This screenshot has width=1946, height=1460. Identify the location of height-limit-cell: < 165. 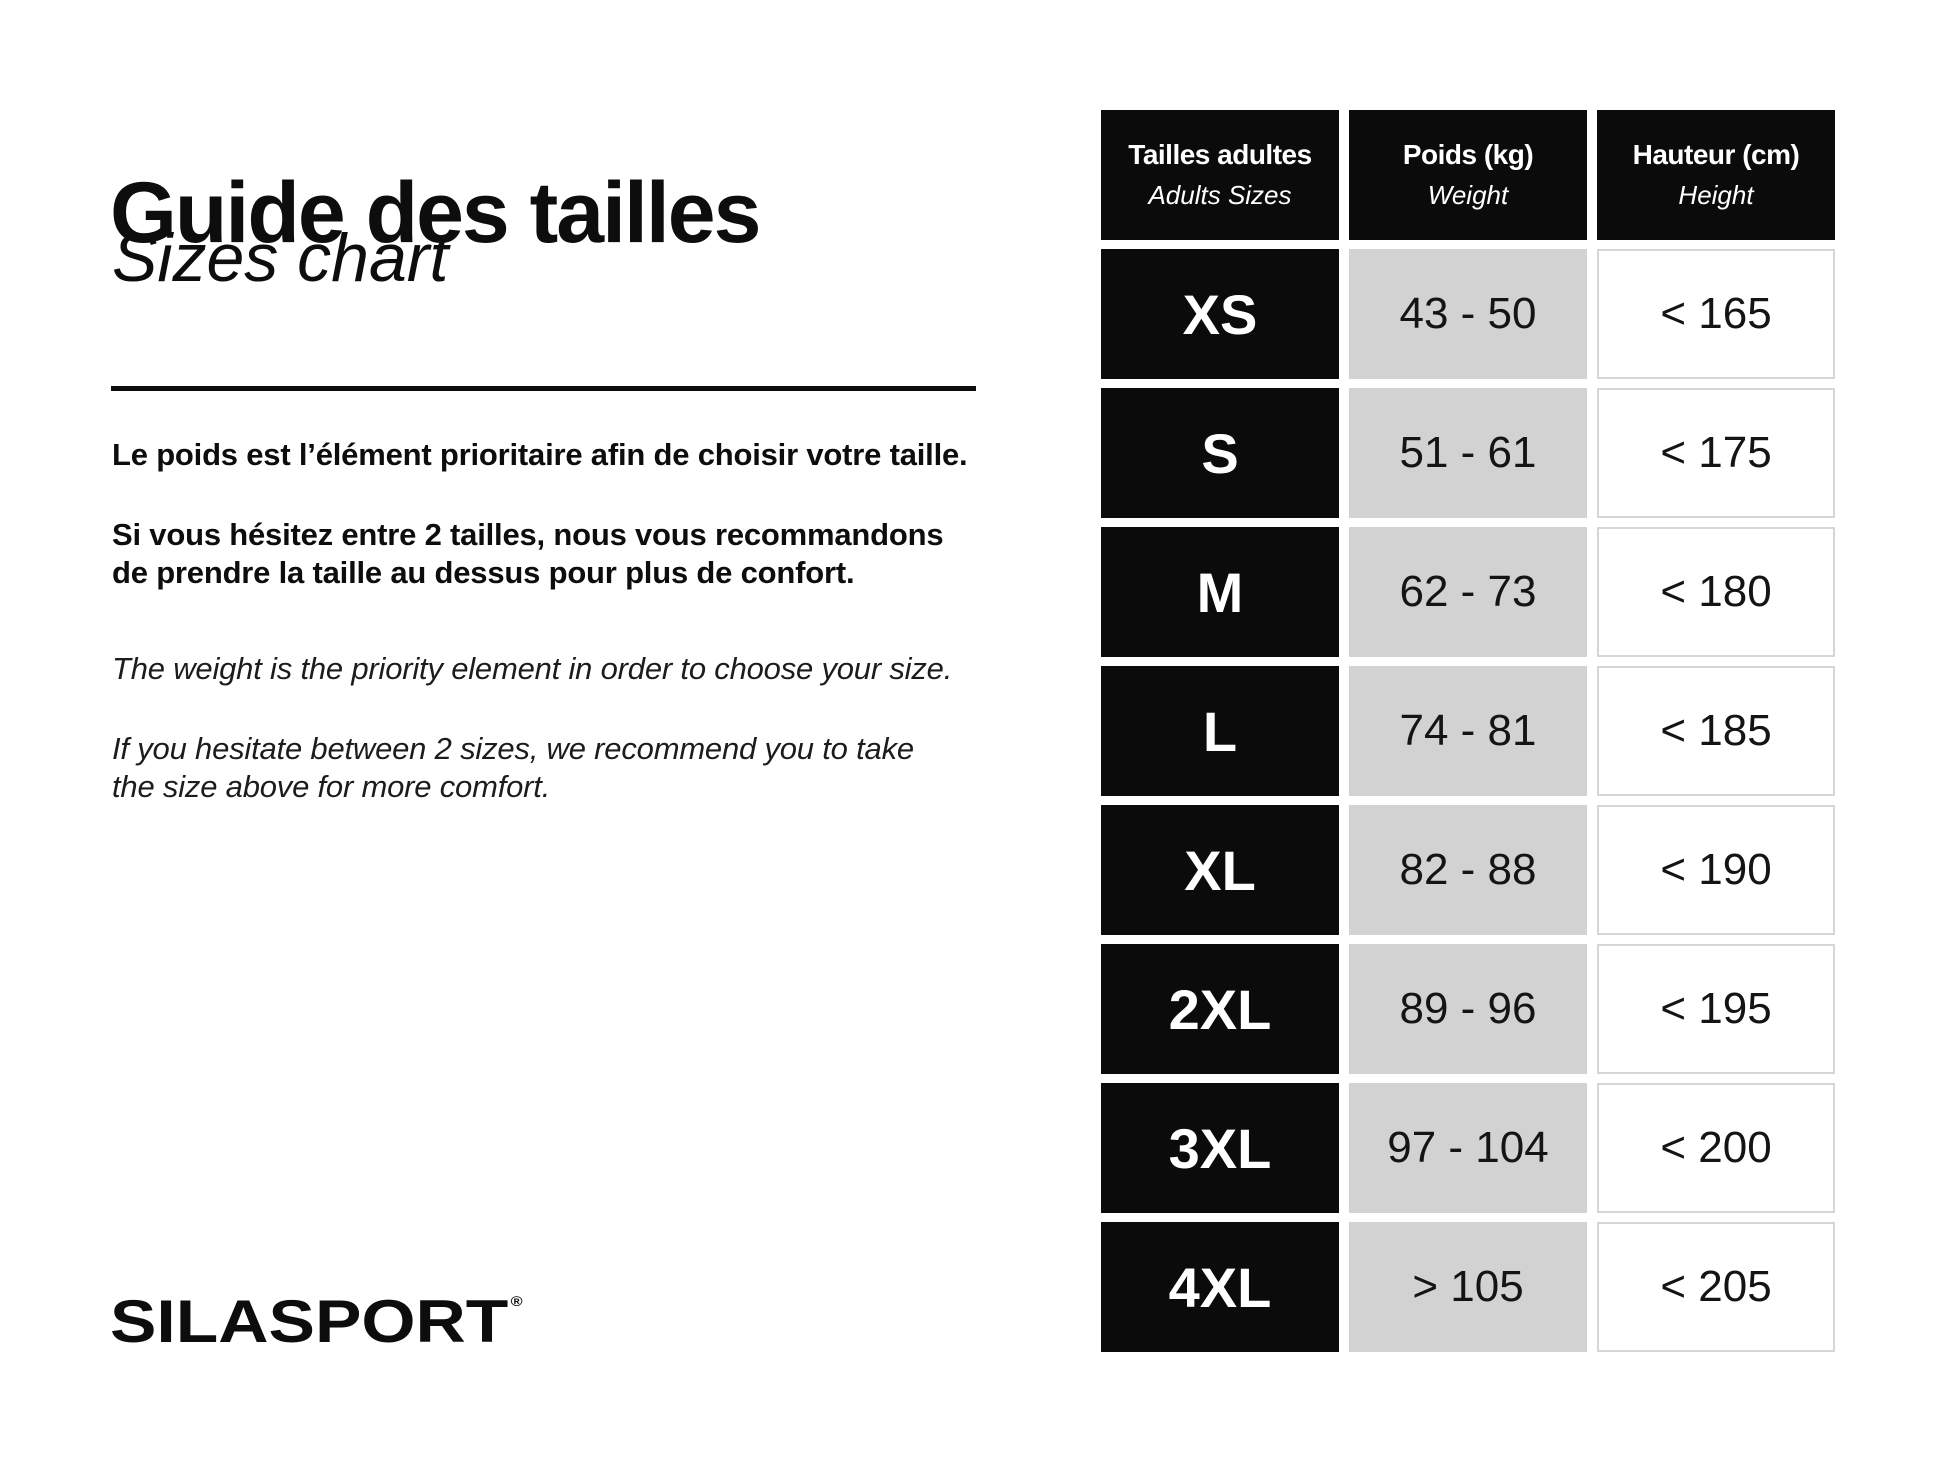
(1716, 314).